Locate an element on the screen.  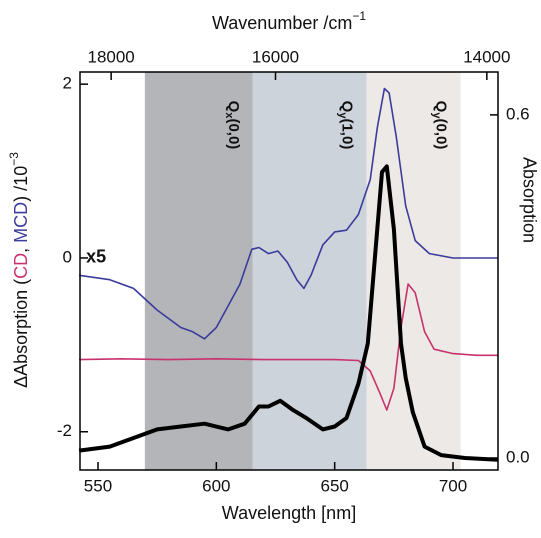
top-axis-label-sup: −1 is located at coordinates (359, 16).